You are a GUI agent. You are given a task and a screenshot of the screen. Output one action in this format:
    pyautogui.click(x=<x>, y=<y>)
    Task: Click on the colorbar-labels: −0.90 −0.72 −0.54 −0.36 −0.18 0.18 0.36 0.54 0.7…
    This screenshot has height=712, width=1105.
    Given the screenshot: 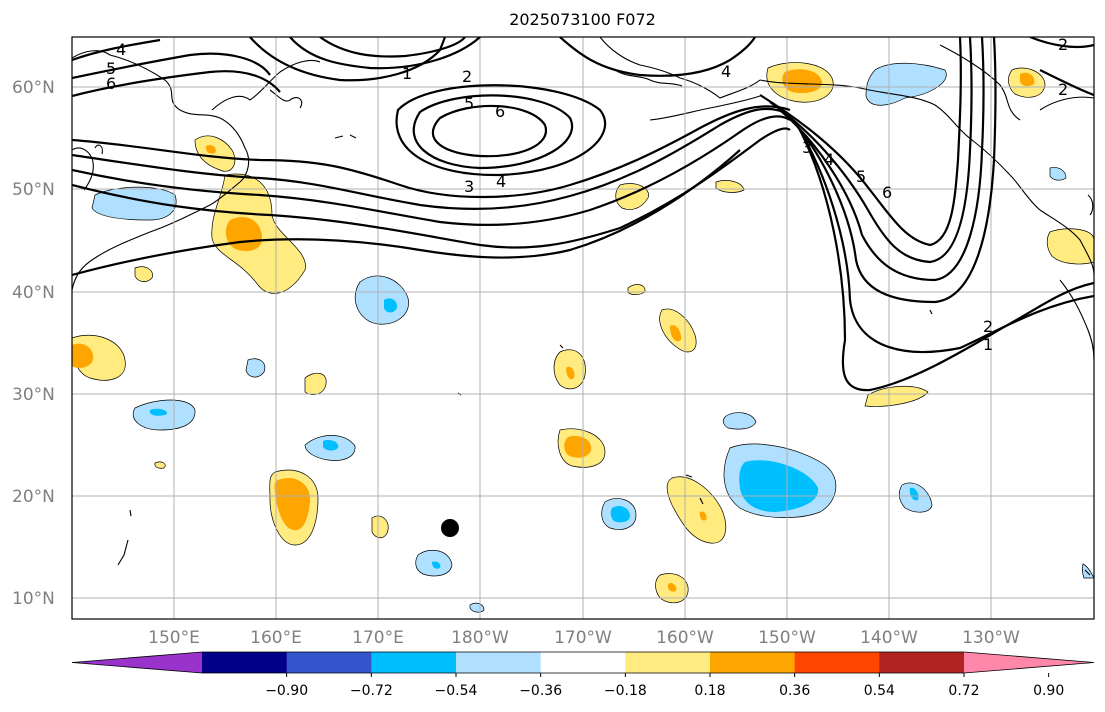 What is the action you would take?
    pyautogui.click(x=664, y=686)
    